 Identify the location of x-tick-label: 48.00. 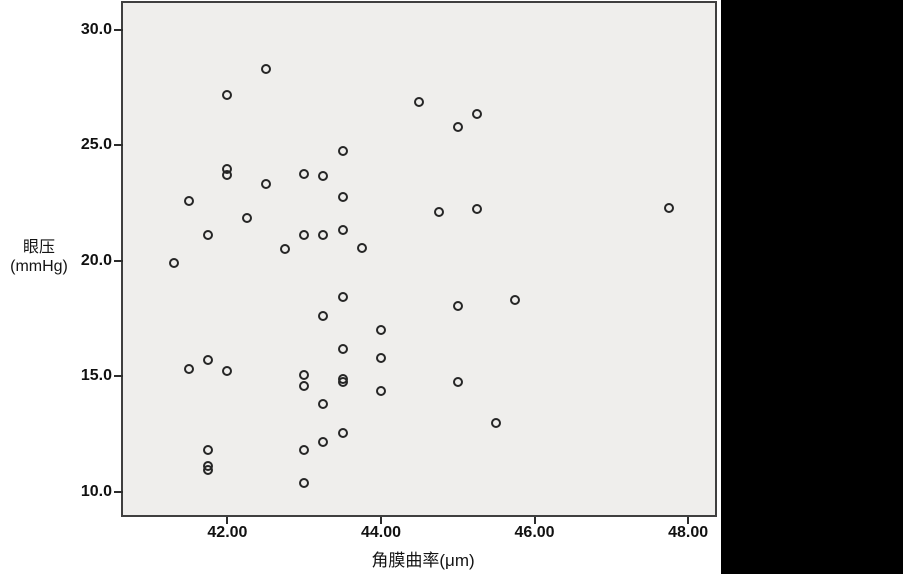
(688, 532).